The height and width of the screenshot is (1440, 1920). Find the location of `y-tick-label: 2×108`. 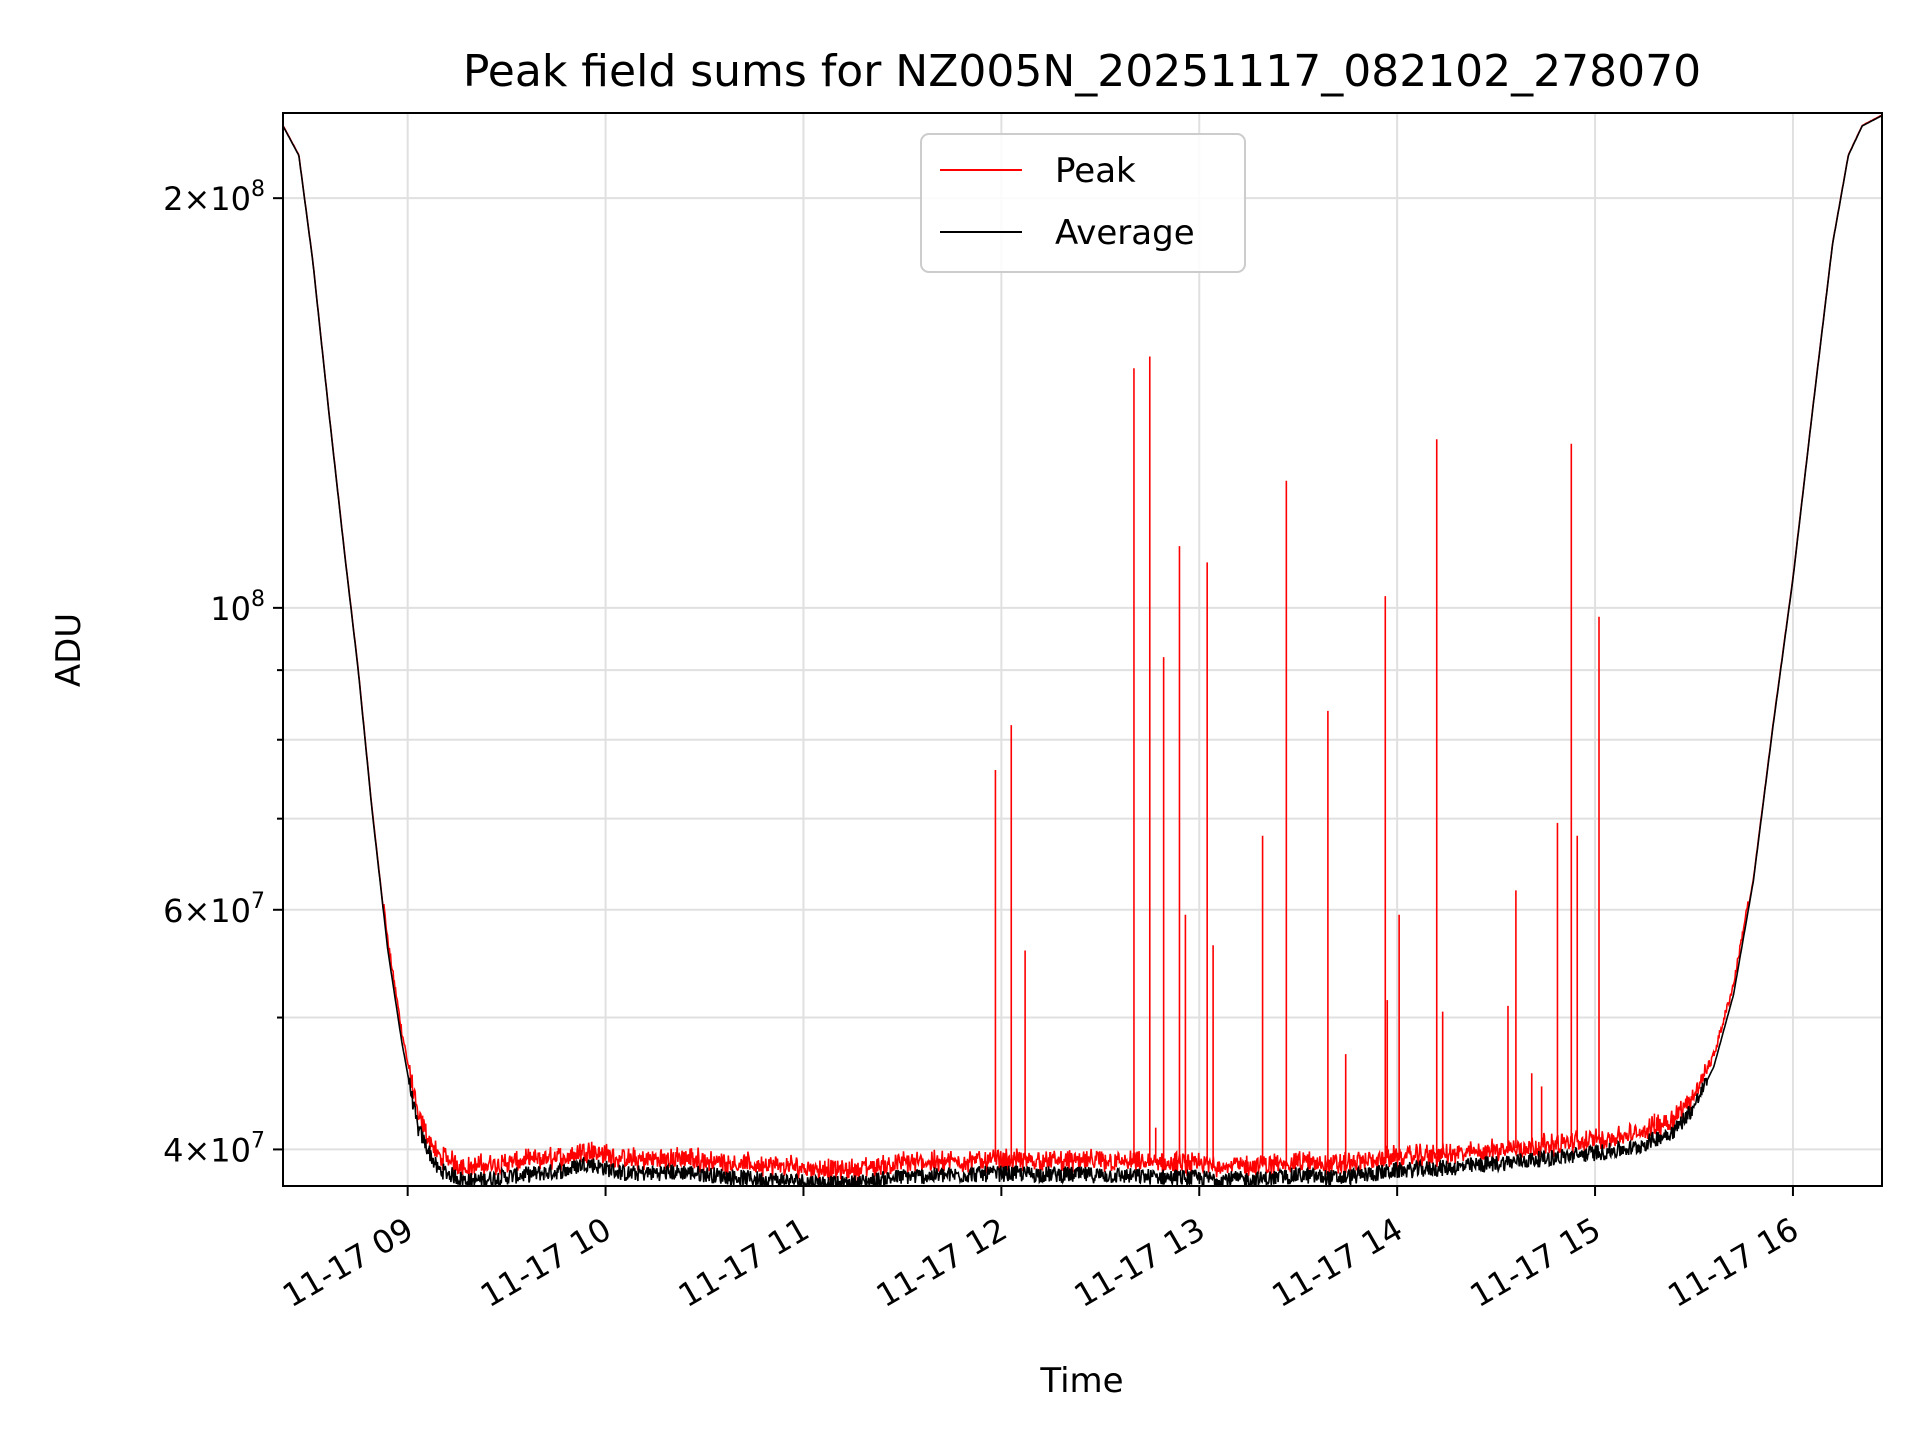

y-tick-label: 2×108 is located at coordinates (214, 197).